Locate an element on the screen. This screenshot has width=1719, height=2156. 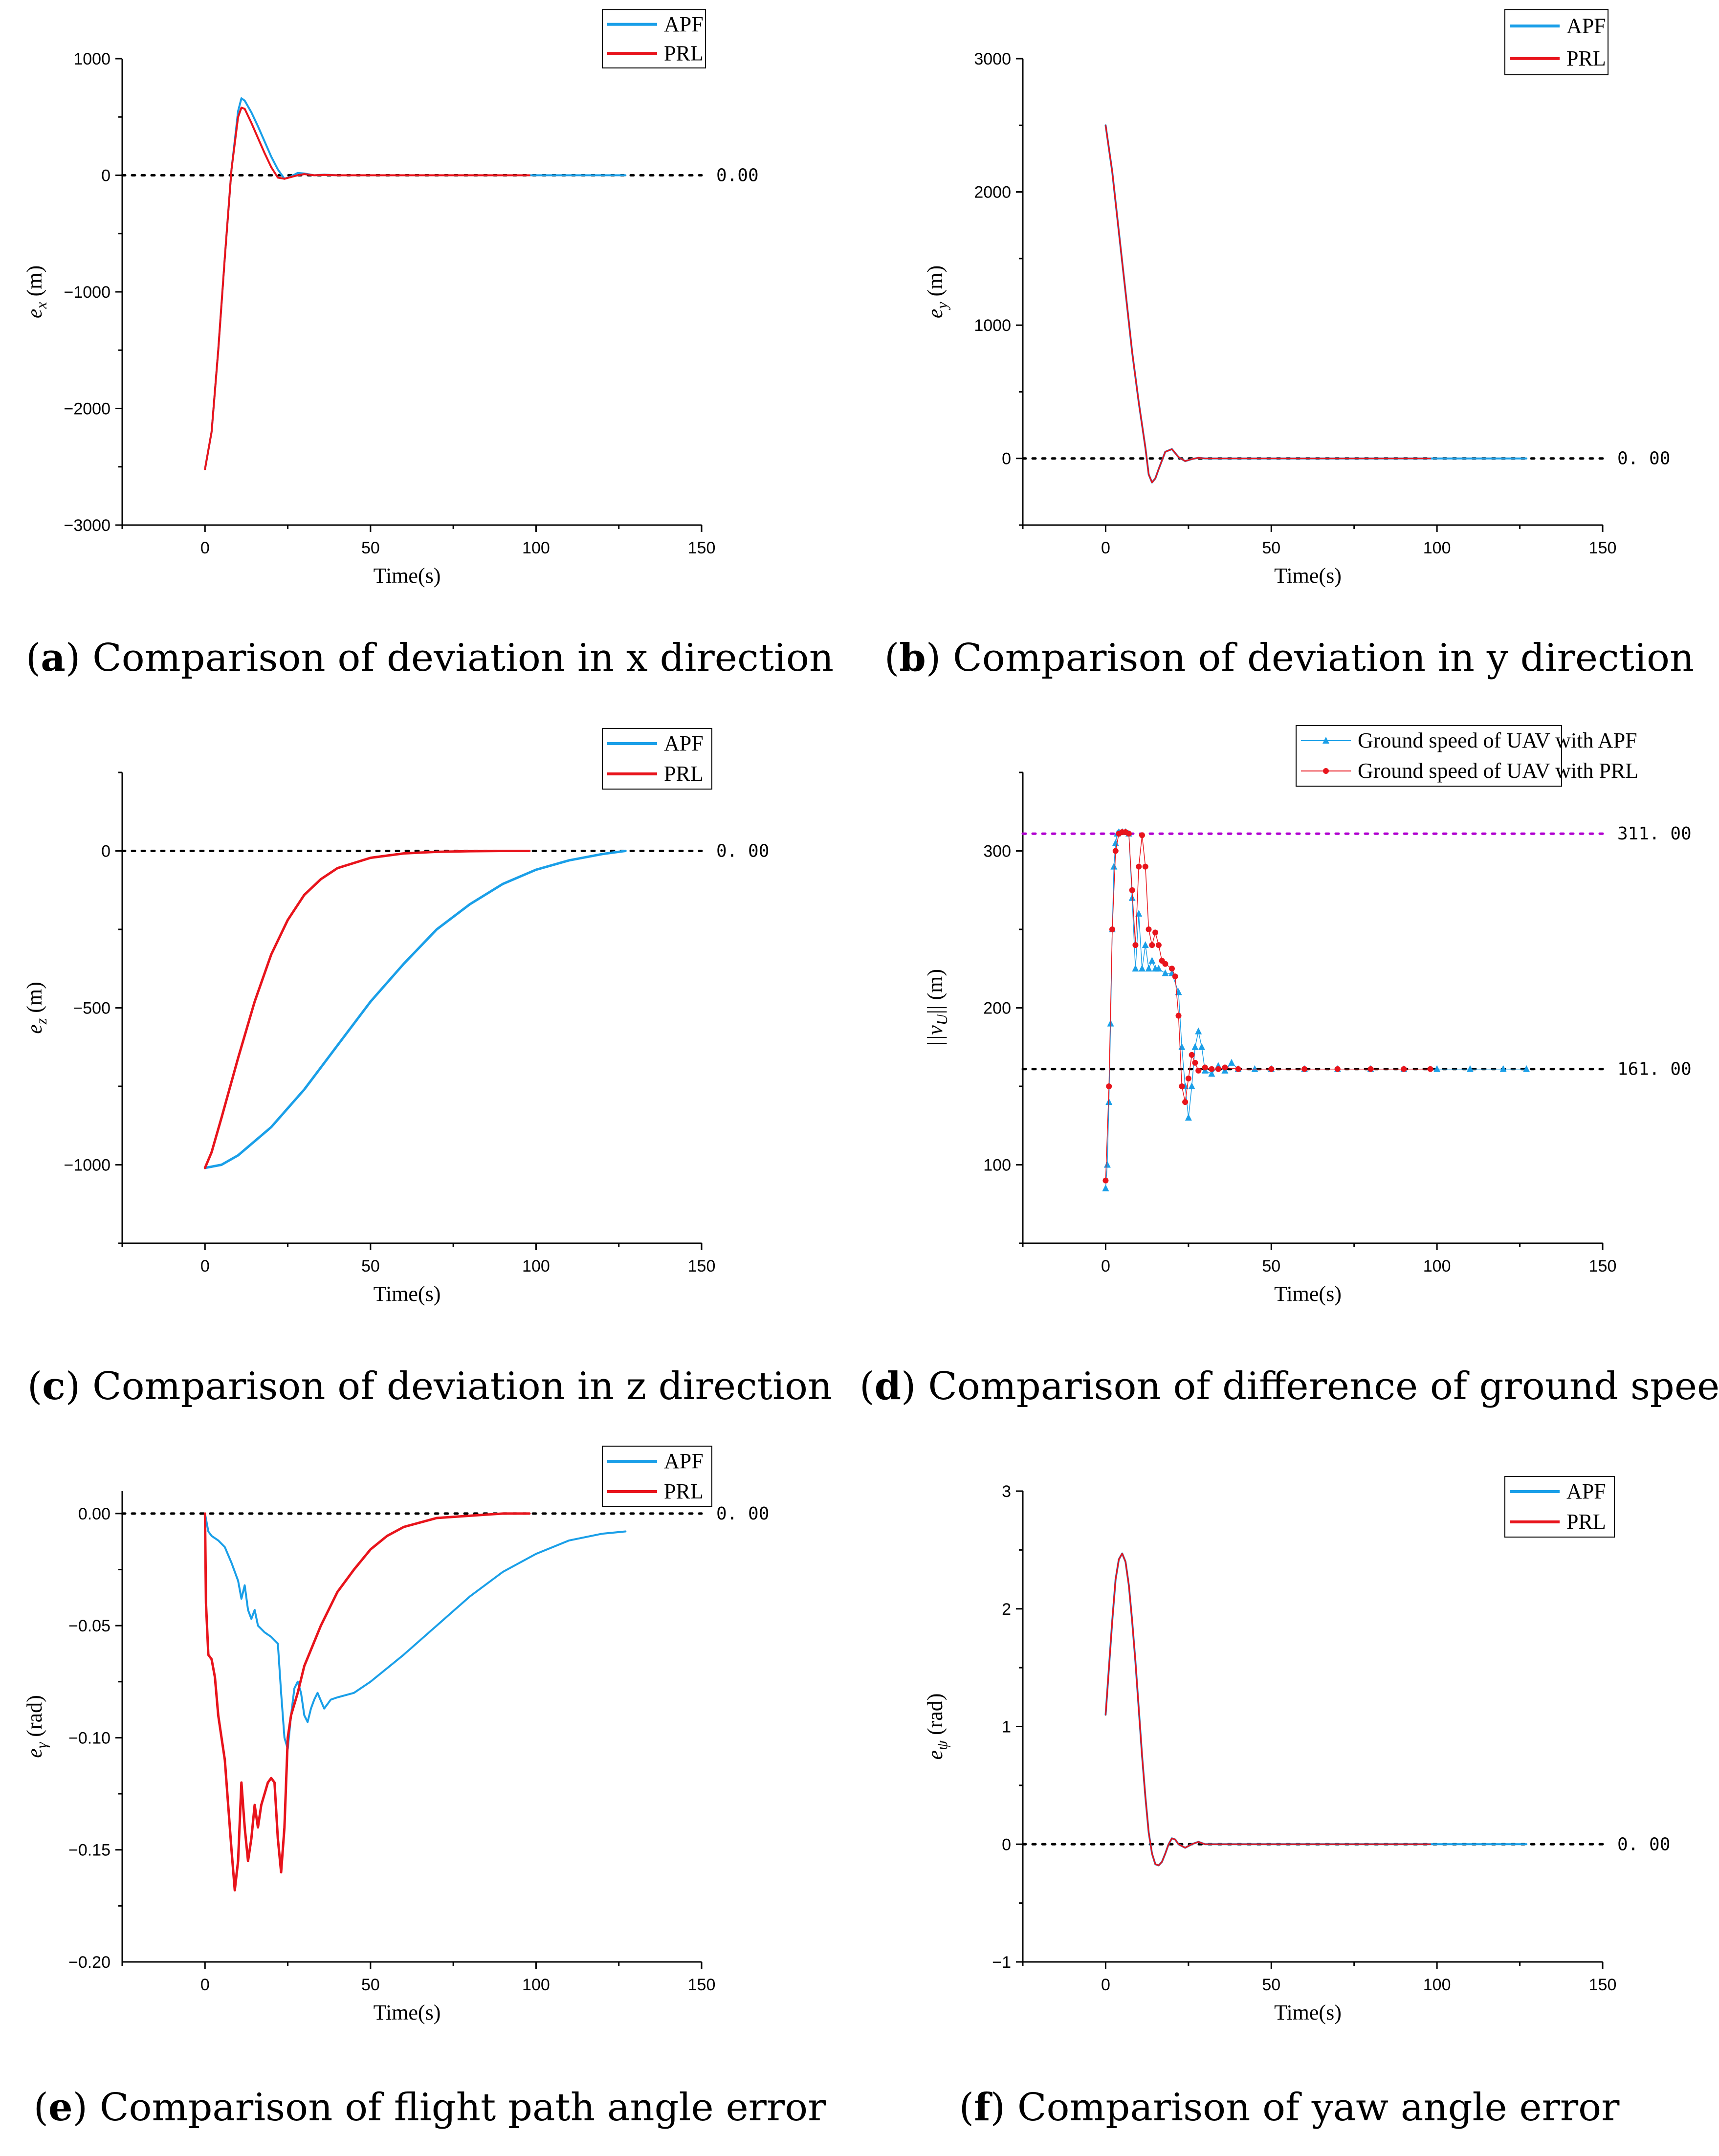
y-tick-label: 3 is located at coordinates (1007, 1491).